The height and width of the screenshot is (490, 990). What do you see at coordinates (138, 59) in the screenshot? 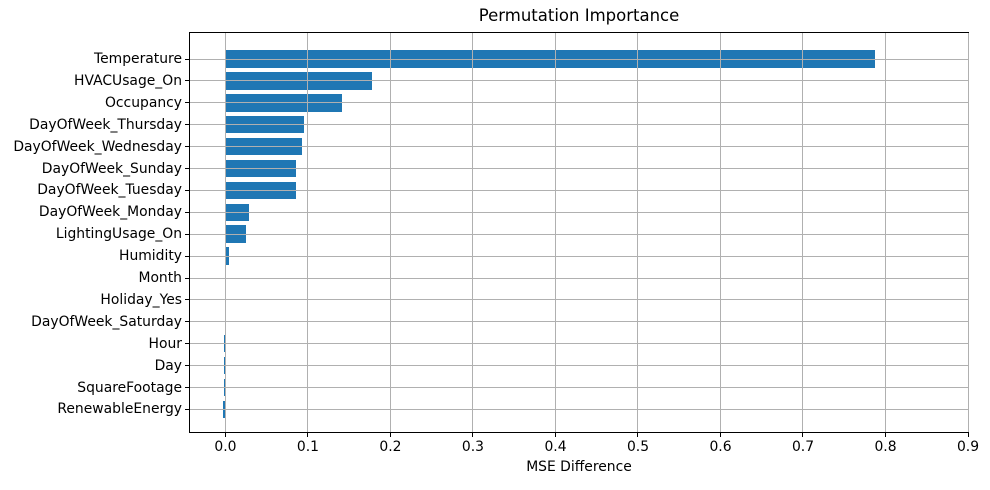
I see `y-tick-label: Temperature` at bounding box center [138, 59].